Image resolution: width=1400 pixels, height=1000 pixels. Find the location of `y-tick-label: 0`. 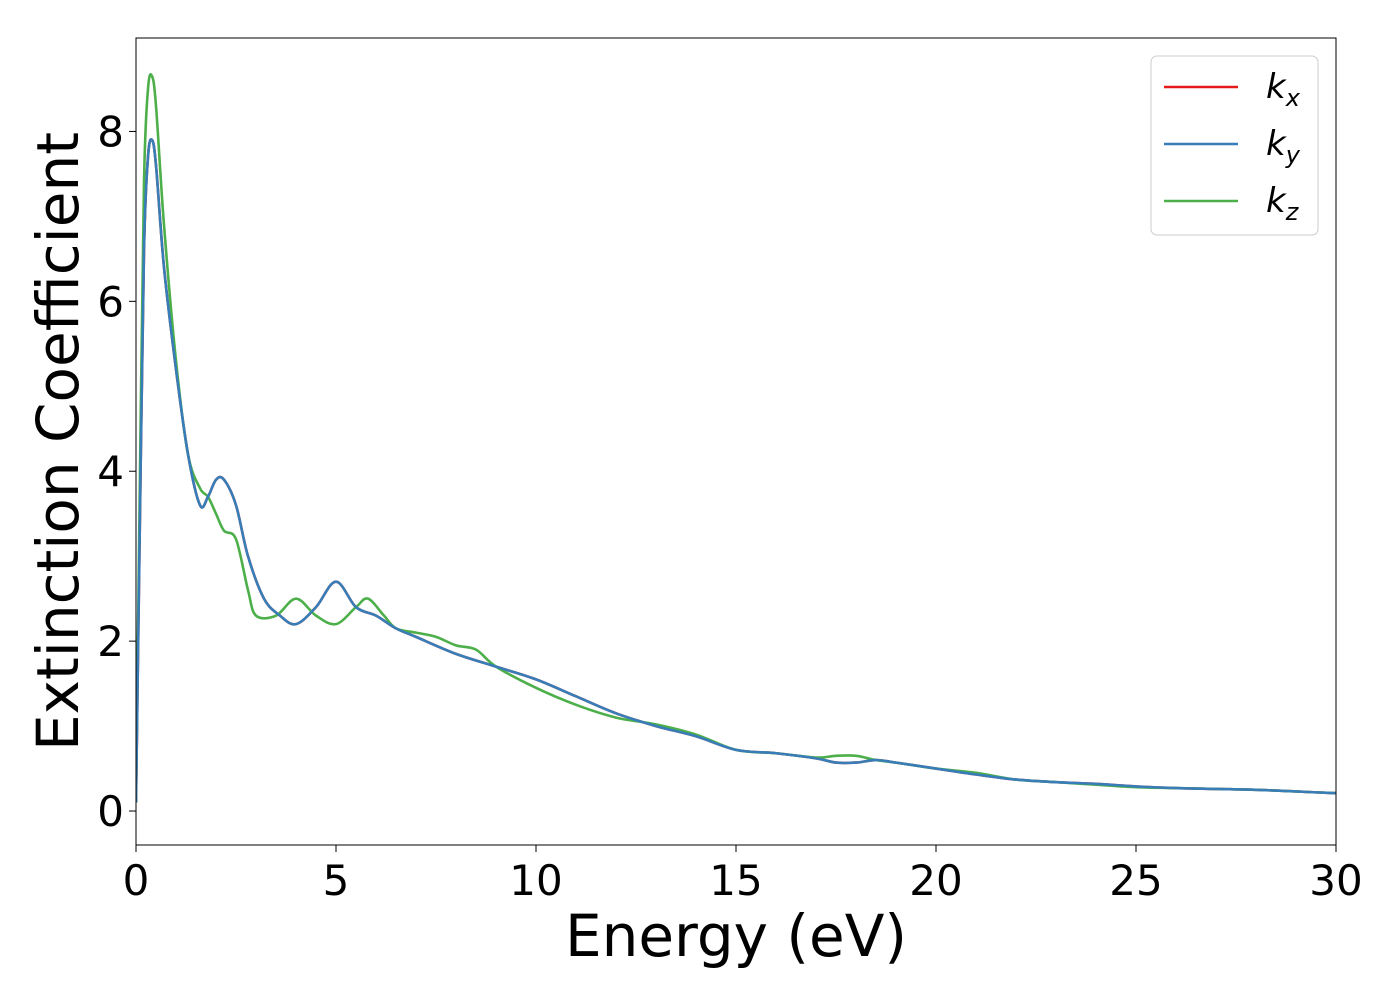

y-tick-label: 0 is located at coordinates (110, 811).